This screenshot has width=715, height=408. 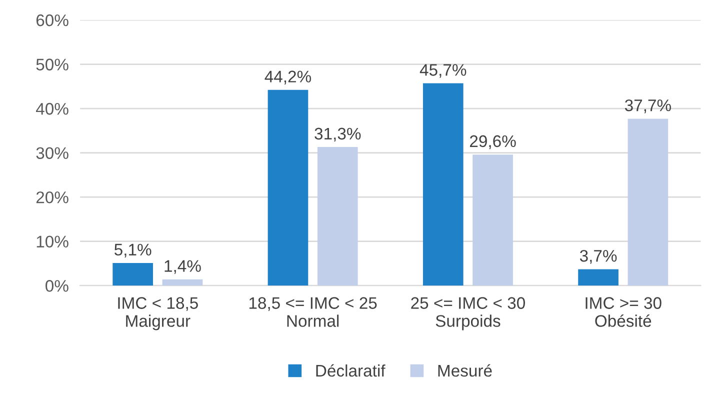 I want to click on data-label: 1,4%, so click(x=182, y=267).